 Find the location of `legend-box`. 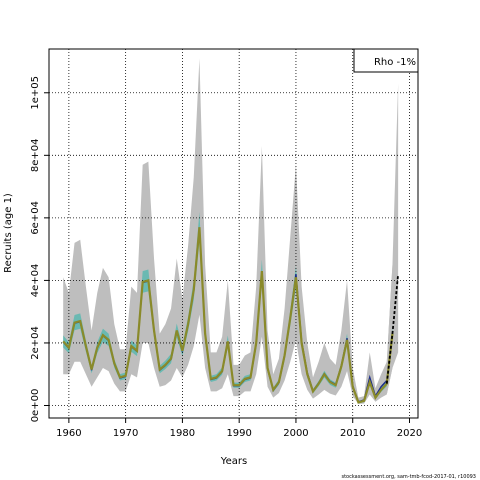

legend-box is located at coordinates (386, 60).